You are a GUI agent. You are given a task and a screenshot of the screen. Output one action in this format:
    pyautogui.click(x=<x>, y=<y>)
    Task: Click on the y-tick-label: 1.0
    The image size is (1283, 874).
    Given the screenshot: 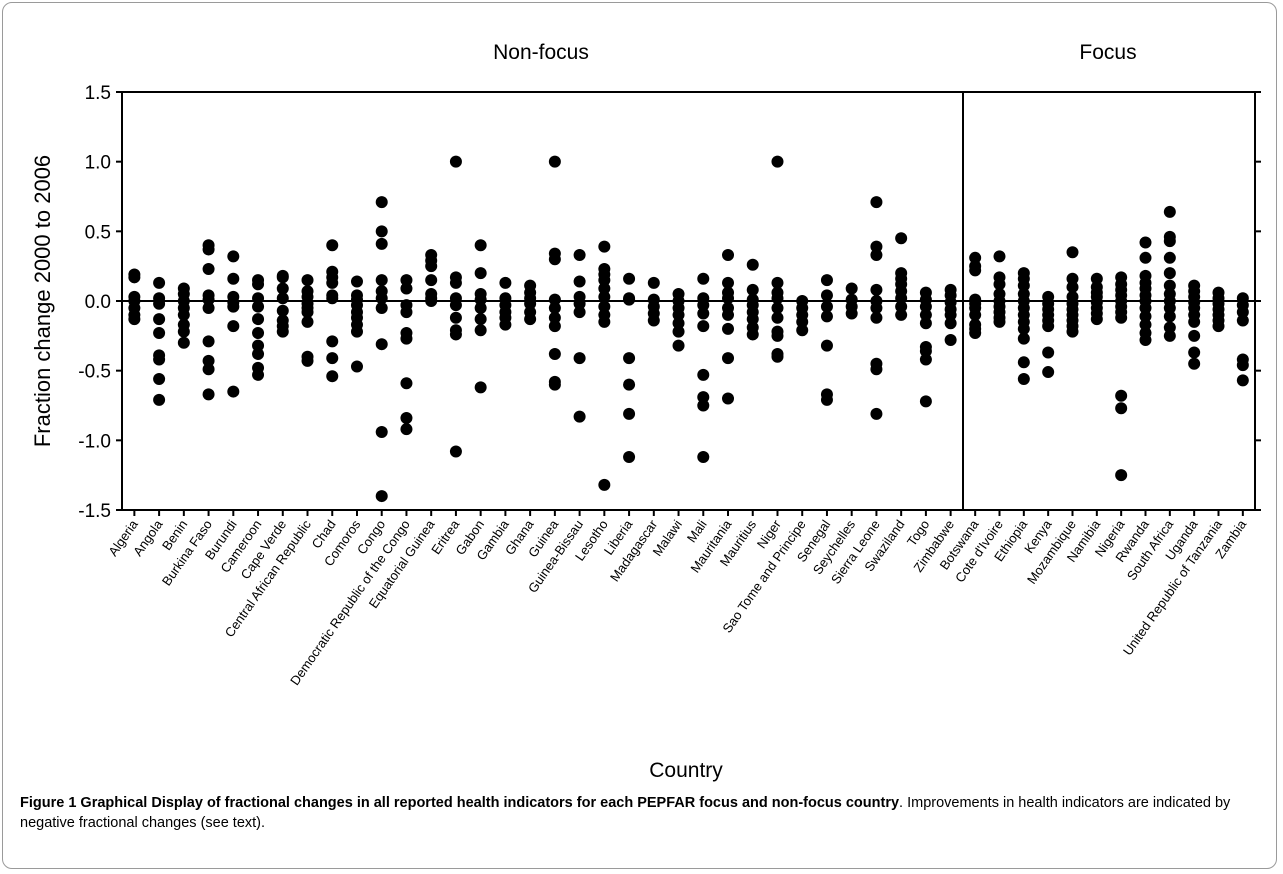 What is the action you would take?
    pyautogui.click(x=98, y=163)
    